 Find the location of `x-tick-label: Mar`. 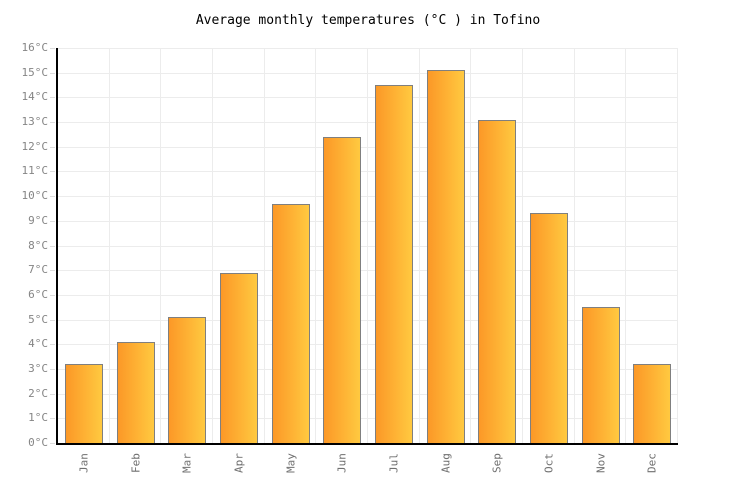

x-tick-label: Mar is located at coordinates (187, 463).